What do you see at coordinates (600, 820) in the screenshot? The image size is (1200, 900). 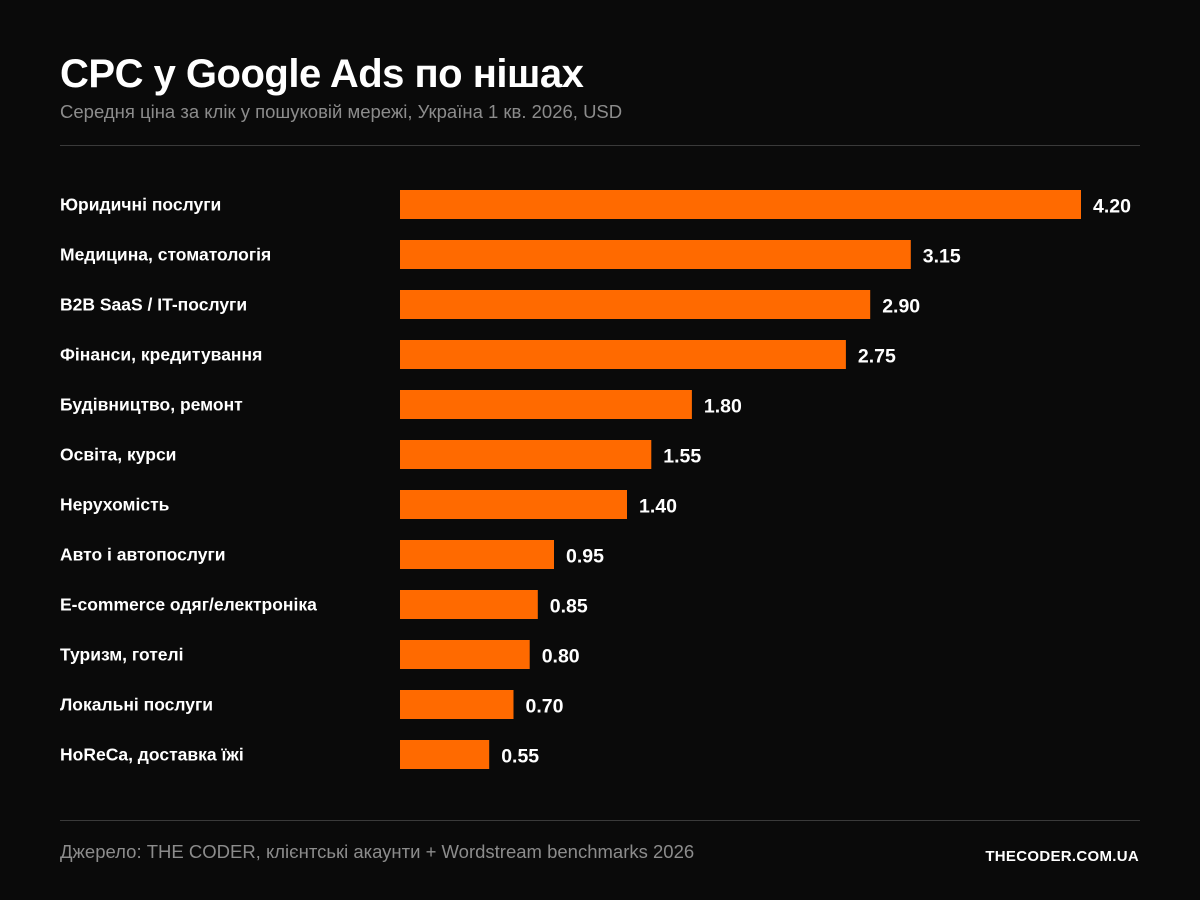 I see `bottom-divider` at bounding box center [600, 820].